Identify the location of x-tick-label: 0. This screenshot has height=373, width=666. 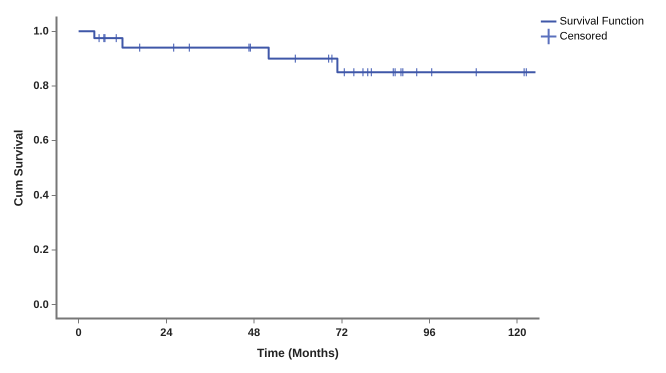
(79, 333).